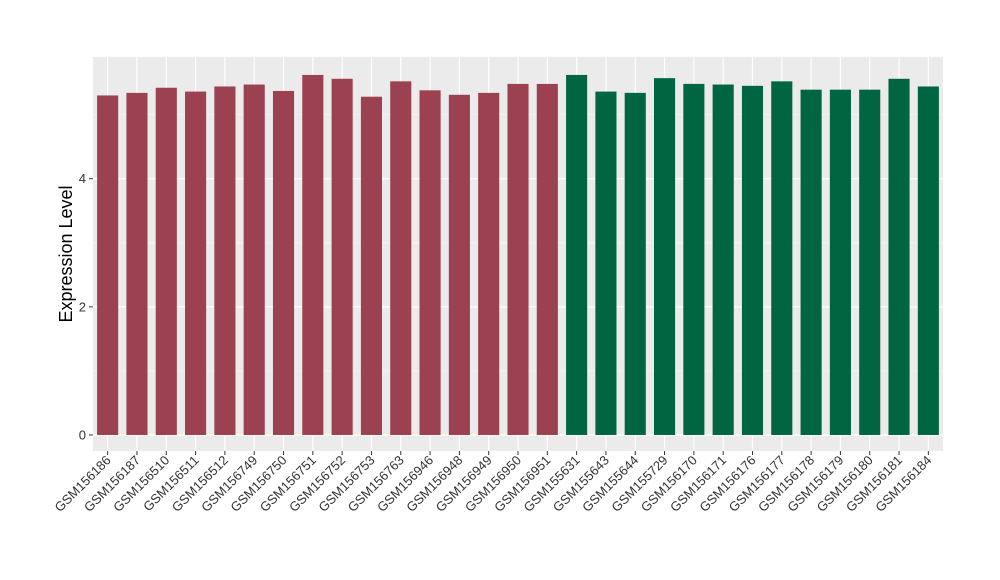  Describe the element at coordinates (518, 259) in the screenshot. I see `bar-GSM156950` at that location.